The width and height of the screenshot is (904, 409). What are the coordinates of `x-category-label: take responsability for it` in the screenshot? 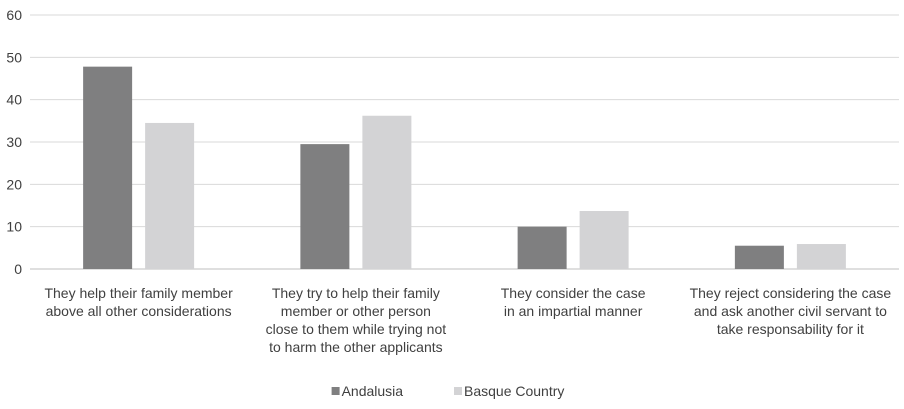 It's located at (790, 329).